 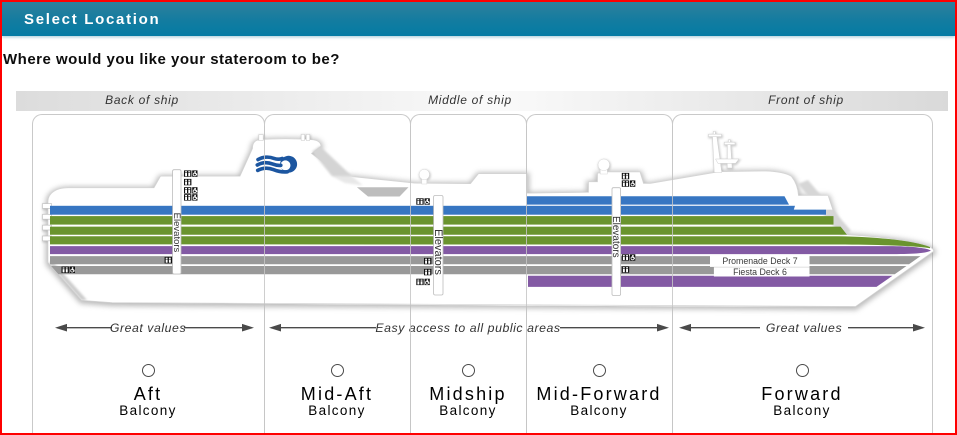 What do you see at coordinates (467, 328) in the screenshot?
I see `svg-text:Easy access to all public area: Easy access to all public areas` at bounding box center [467, 328].